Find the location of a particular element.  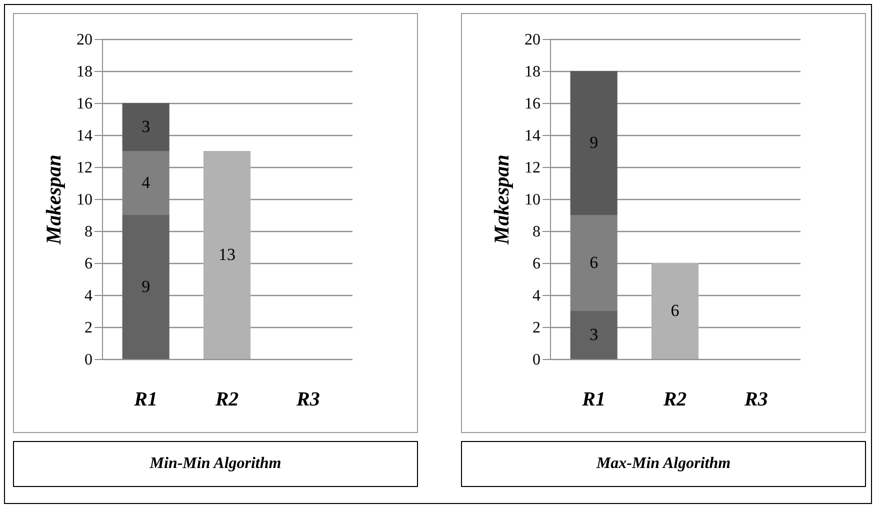

data-label: 13 is located at coordinates (227, 254).